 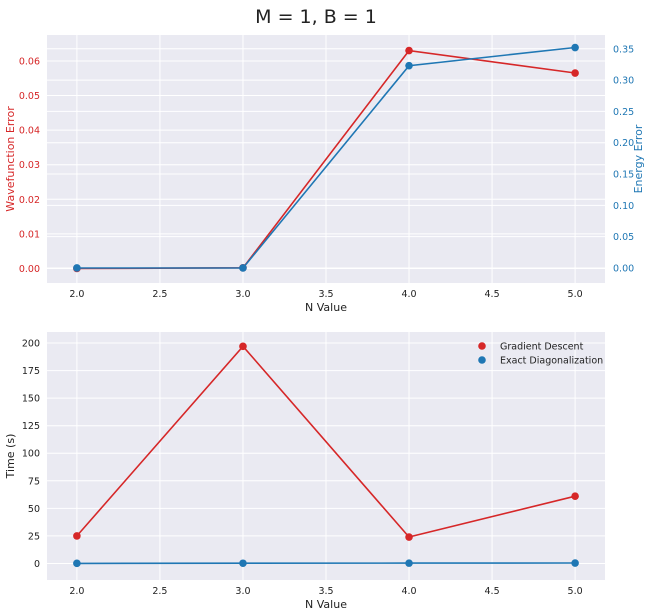 I want to click on top-y-tick-label: 0.06, so click(x=29, y=61).